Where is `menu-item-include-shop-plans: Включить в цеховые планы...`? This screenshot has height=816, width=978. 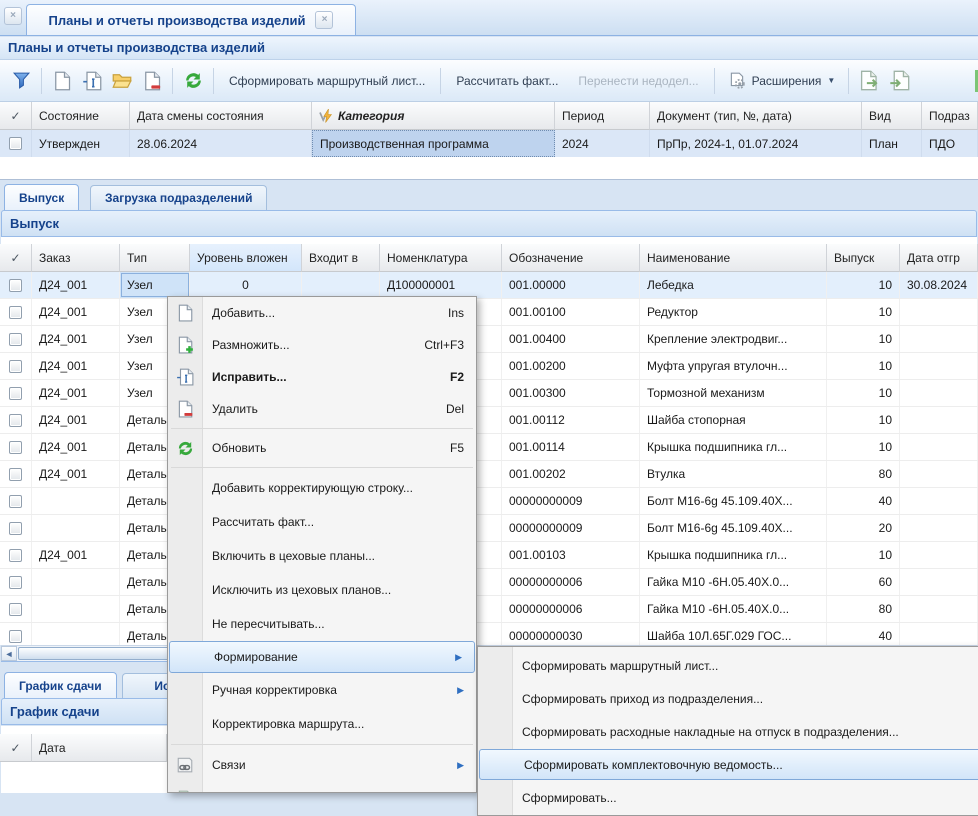 menu-item-include-shop-plans: Включить в цеховые планы... is located at coordinates (293, 556).